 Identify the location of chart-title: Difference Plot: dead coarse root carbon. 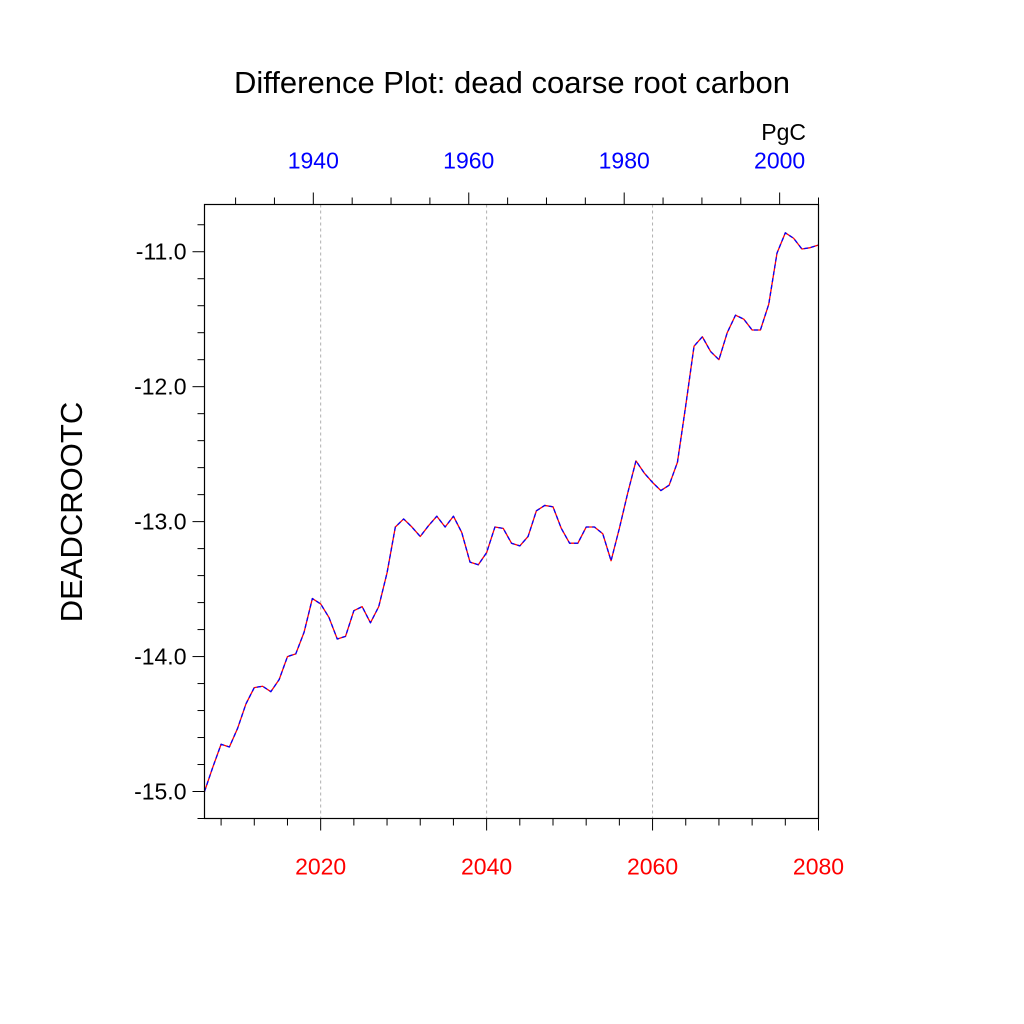
(512, 82).